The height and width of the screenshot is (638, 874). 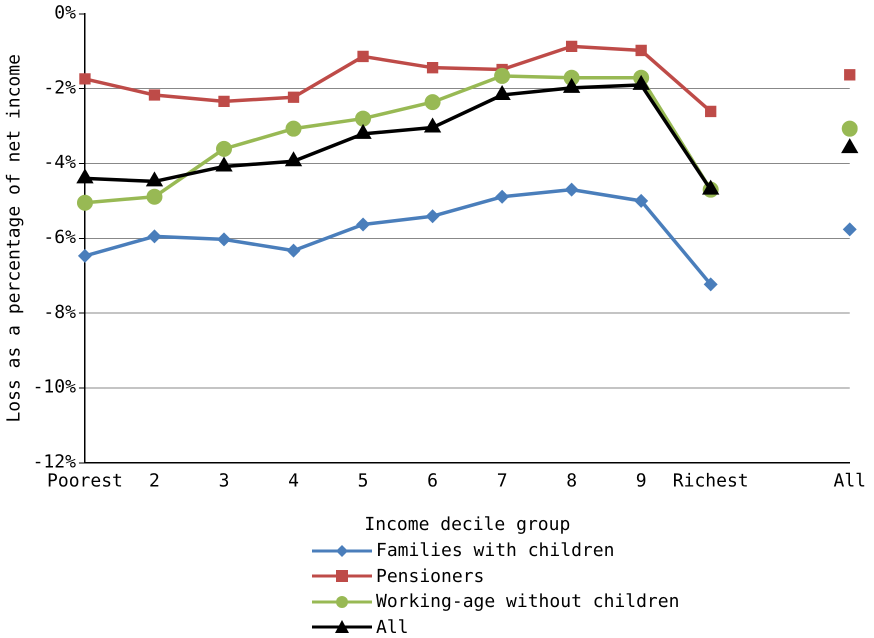 What do you see at coordinates (65, 13) in the screenshot?
I see `y-tick-label: 0%` at bounding box center [65, 13].